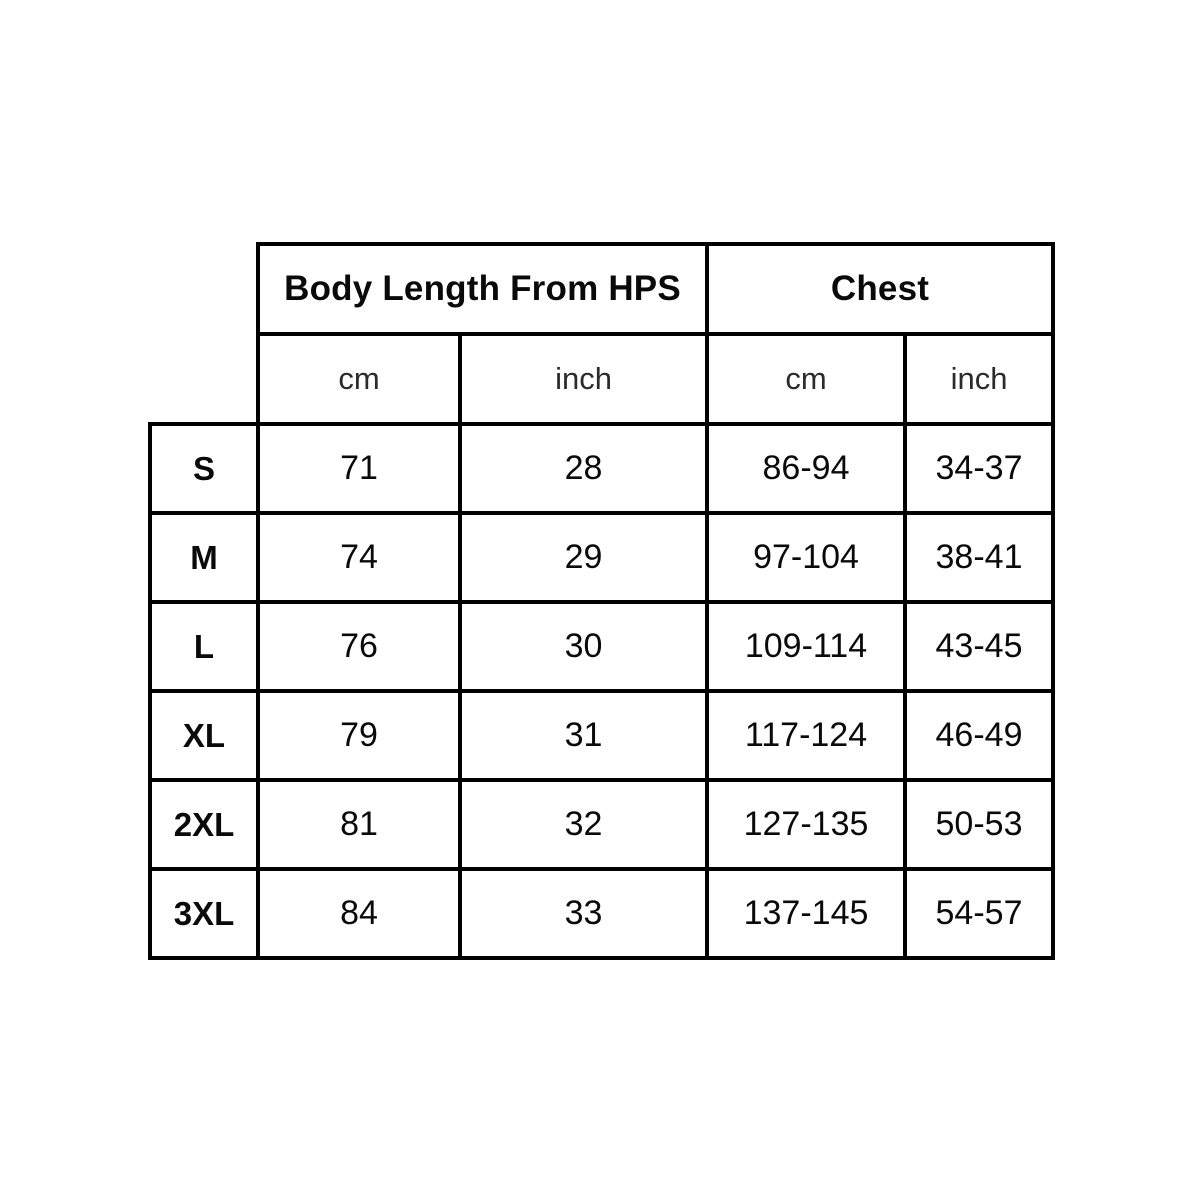  What do you see at coordinates (204, 289) in the screenshot?
I see `corner-blank-cell` at bounding box center [204, 289].